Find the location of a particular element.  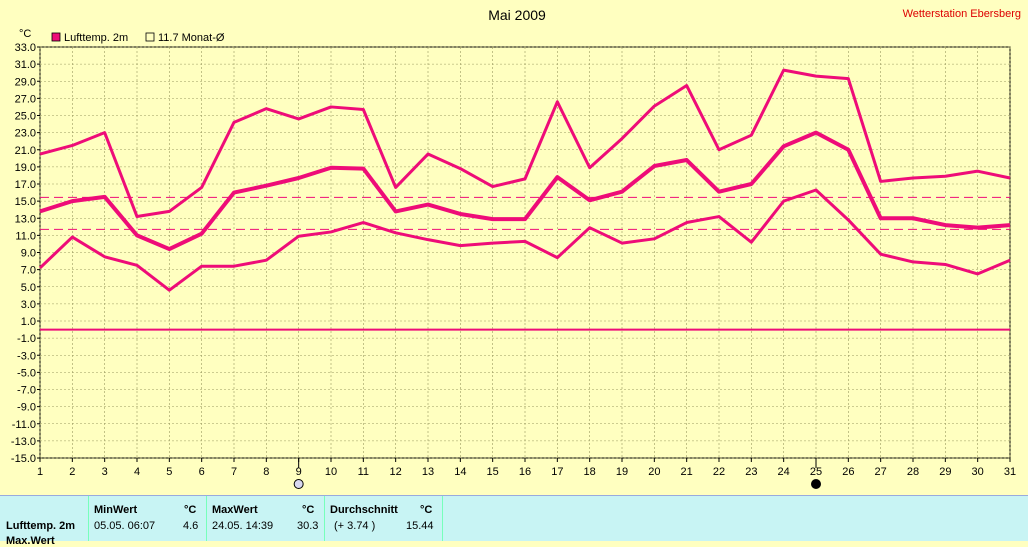

x-tick-label: 2 is located at coordinates (72, 472).